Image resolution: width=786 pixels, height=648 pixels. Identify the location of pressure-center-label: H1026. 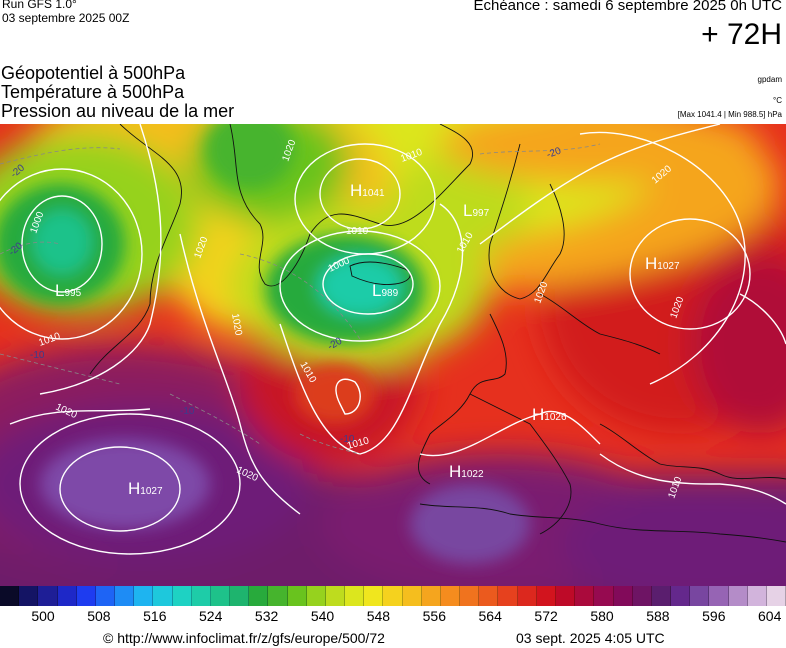
(549, 414).